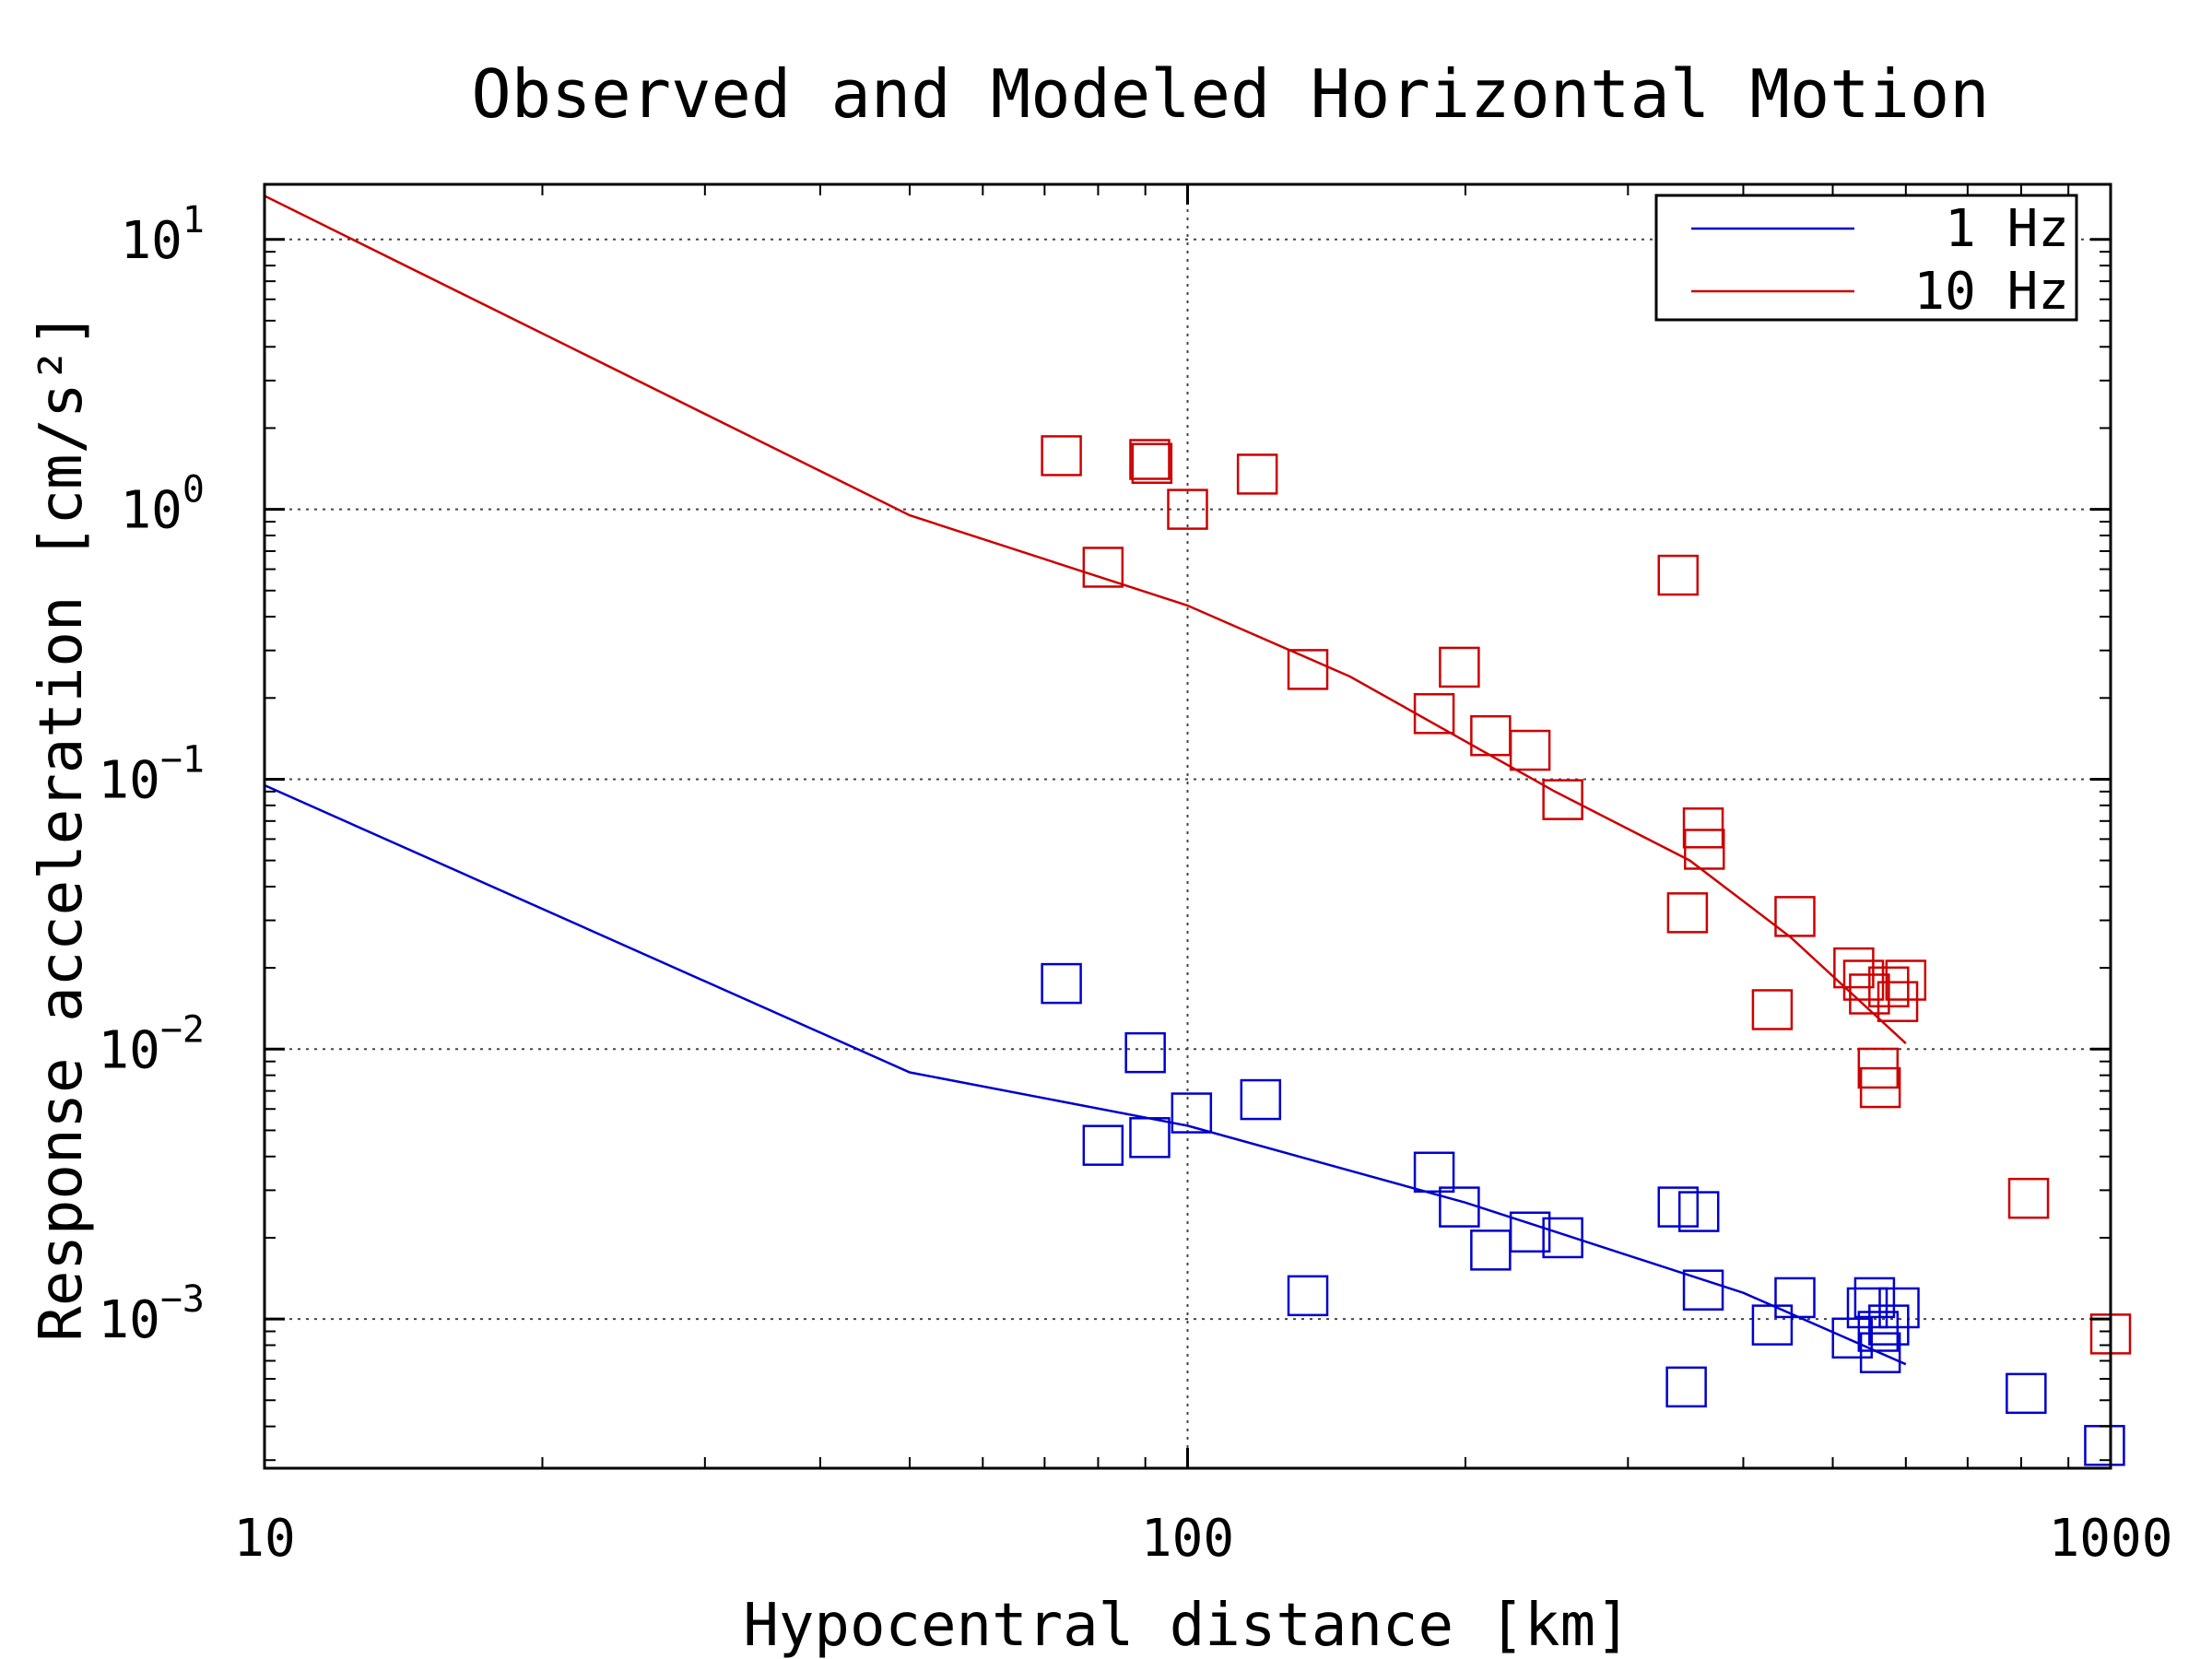  What do you see at coordinates (1187, 1539) in the screenshot?
I see `x-tick-label: 100` at bounding box center [1187, 1539].